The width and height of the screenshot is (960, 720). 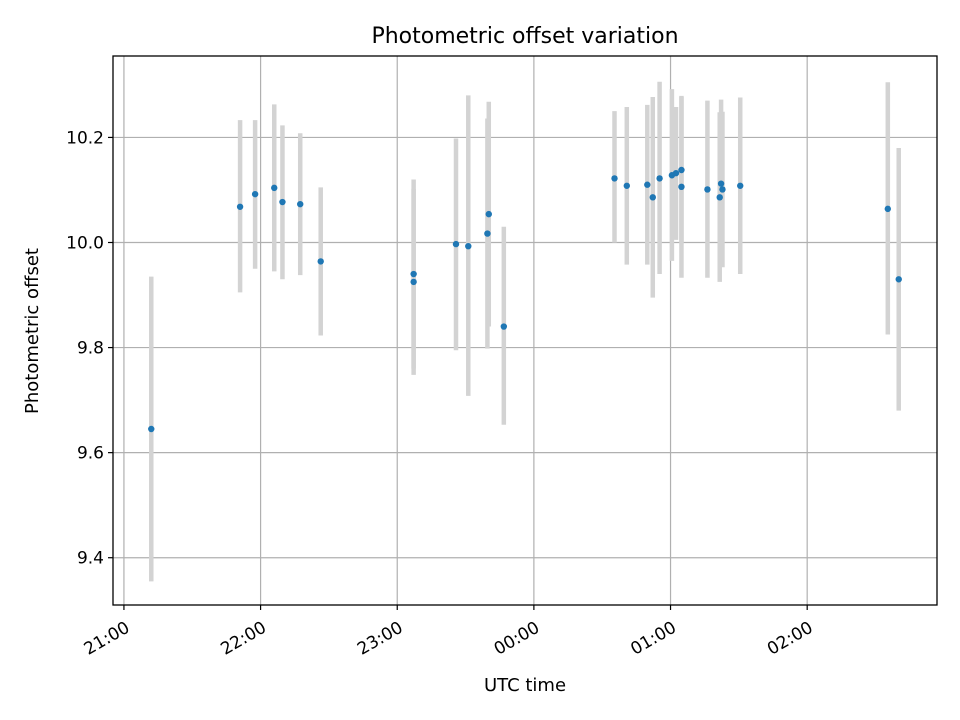 I want to click on y-tick-label: 9.8, so click(x=90, y=349).